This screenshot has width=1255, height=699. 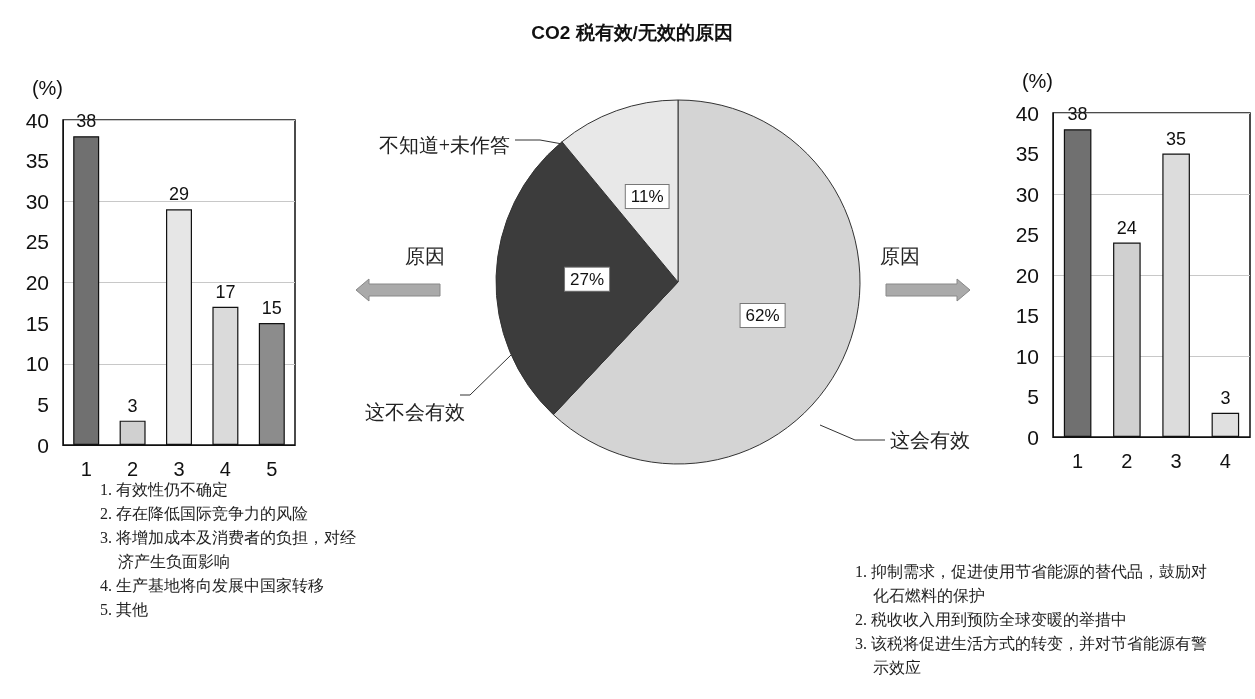 What do you see at coordinates (991, 620) in the screenshot?
I see `text: 2. 税收收入用到预防全球变暖的举措中` at bounding box center [991, 620].